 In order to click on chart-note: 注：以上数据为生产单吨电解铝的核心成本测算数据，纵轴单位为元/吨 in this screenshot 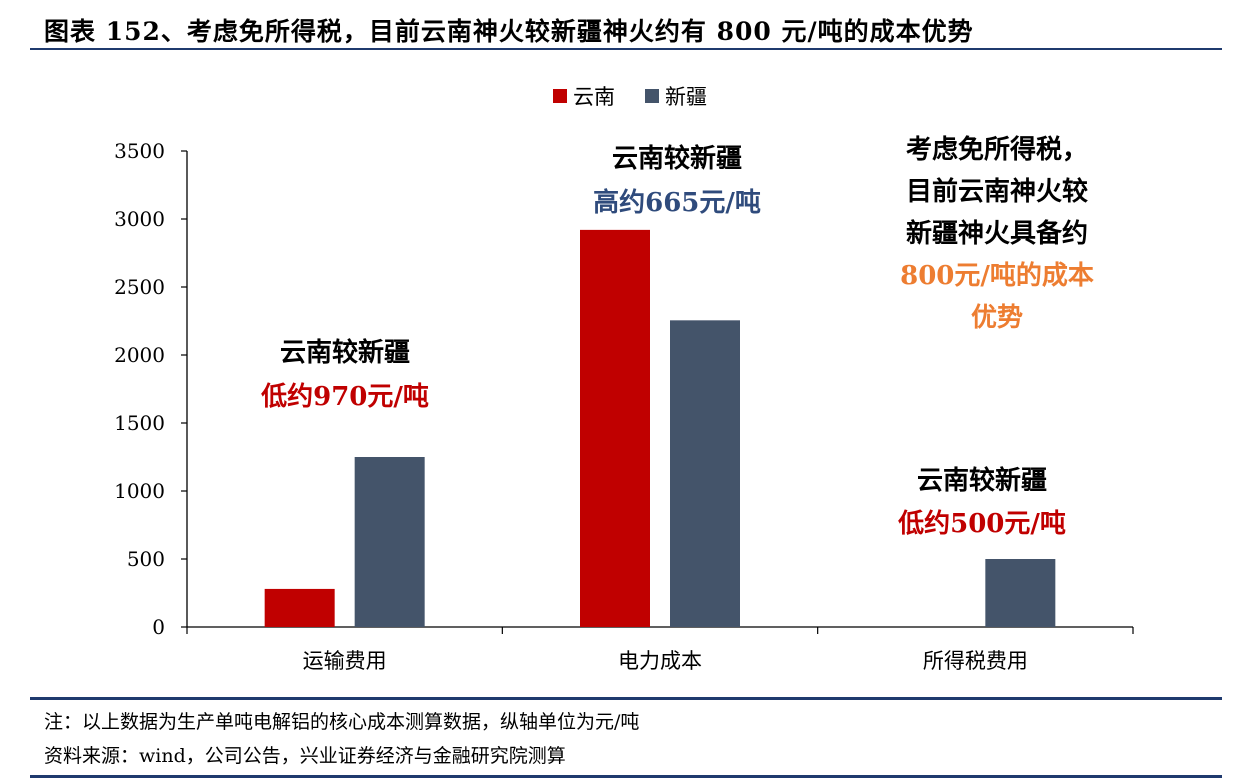, I will do `click(342, 722)`.